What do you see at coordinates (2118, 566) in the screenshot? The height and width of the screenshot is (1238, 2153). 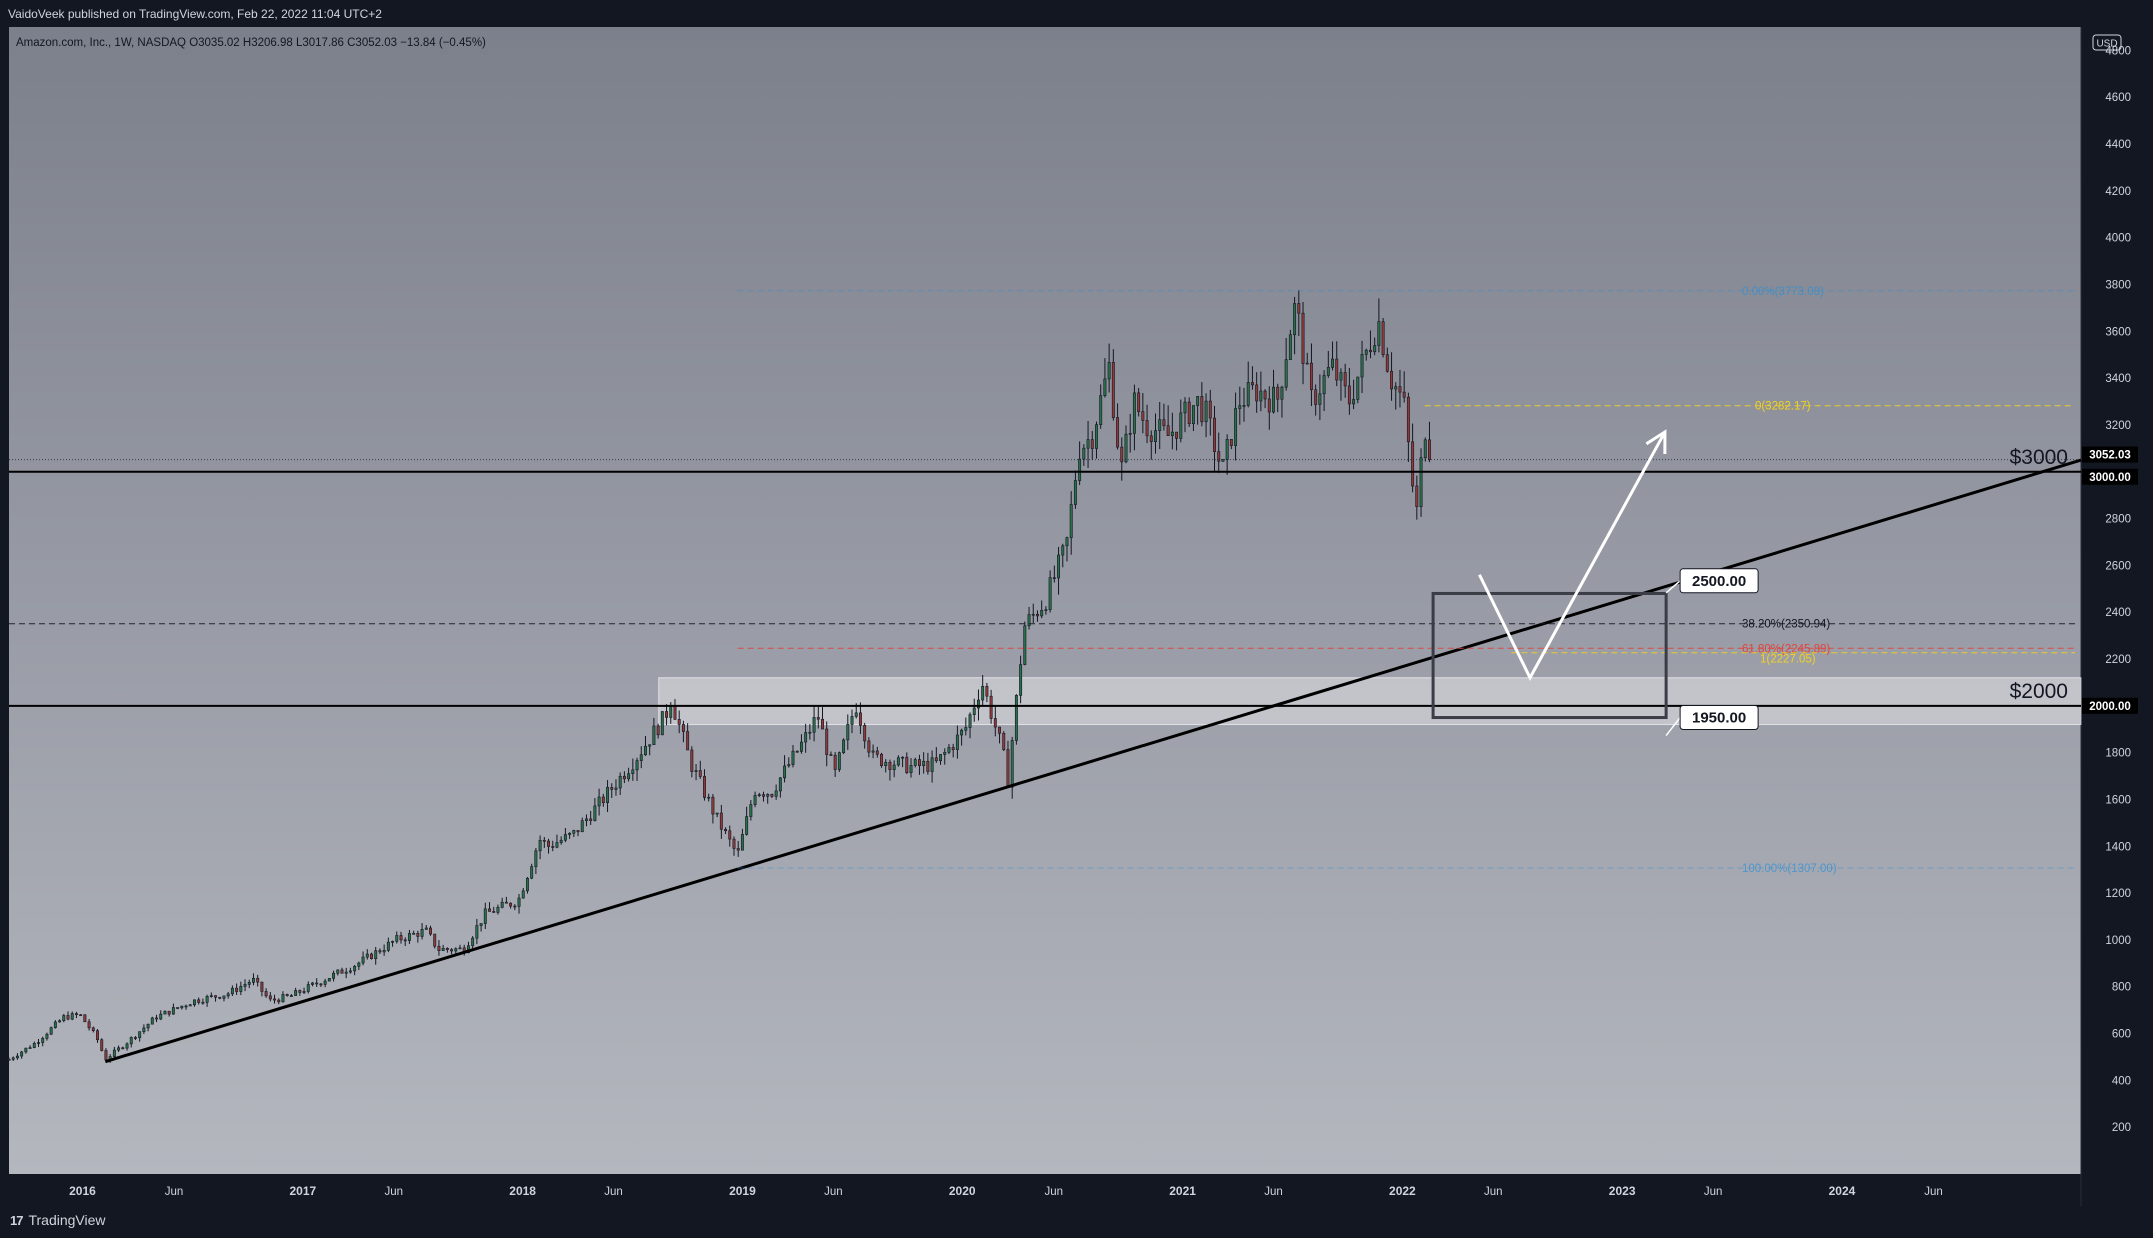 I see `price-axis-tick: 2600` at bounding box center [2118, 566].